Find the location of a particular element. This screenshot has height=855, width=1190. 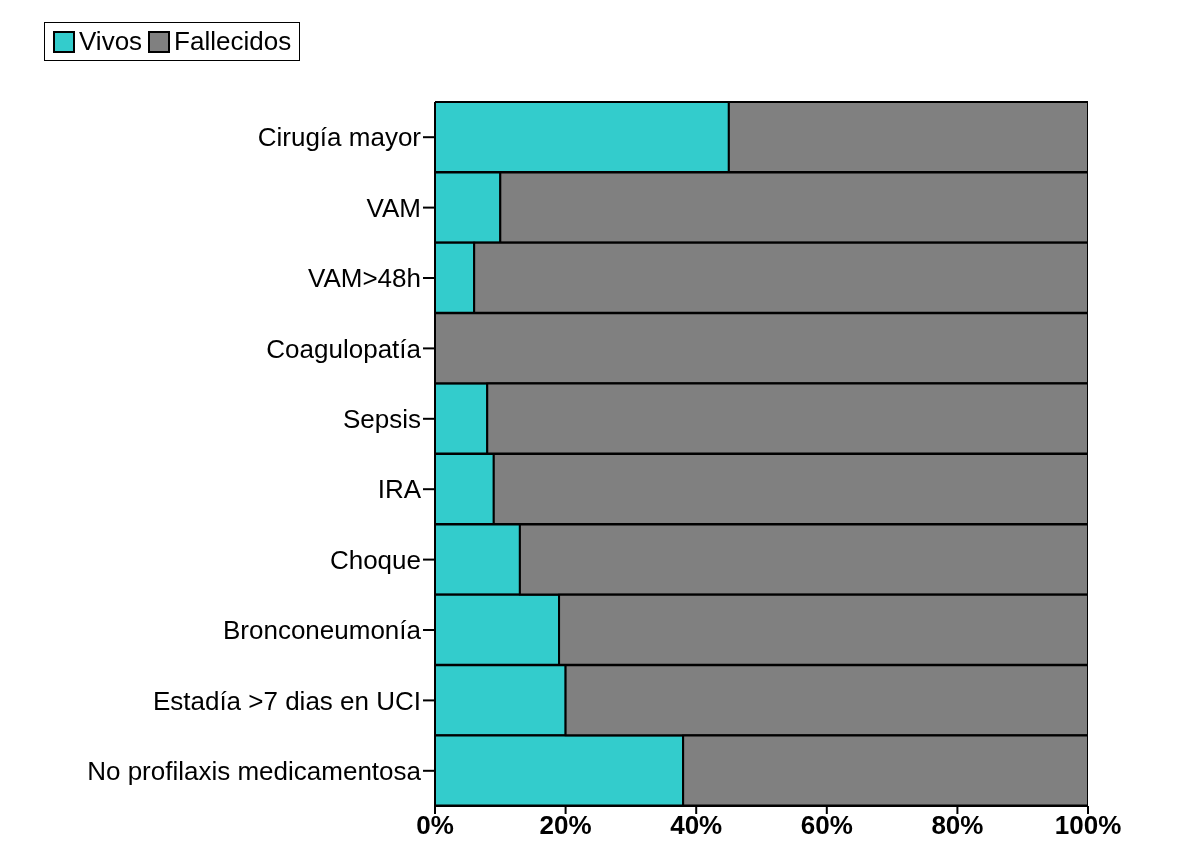

x-tick-label: 100% is located at coordinates (1088, 825).